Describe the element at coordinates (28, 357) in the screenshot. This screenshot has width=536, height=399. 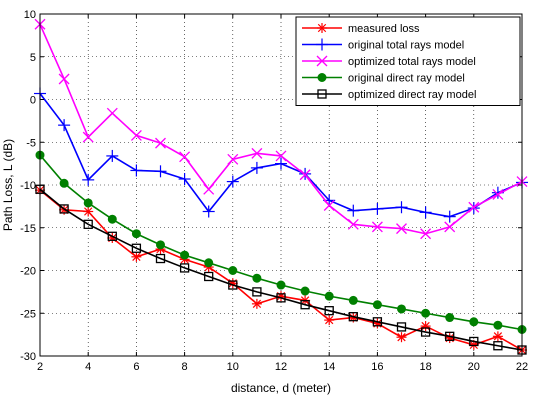
I see `y-tick-label: -30` at that location.